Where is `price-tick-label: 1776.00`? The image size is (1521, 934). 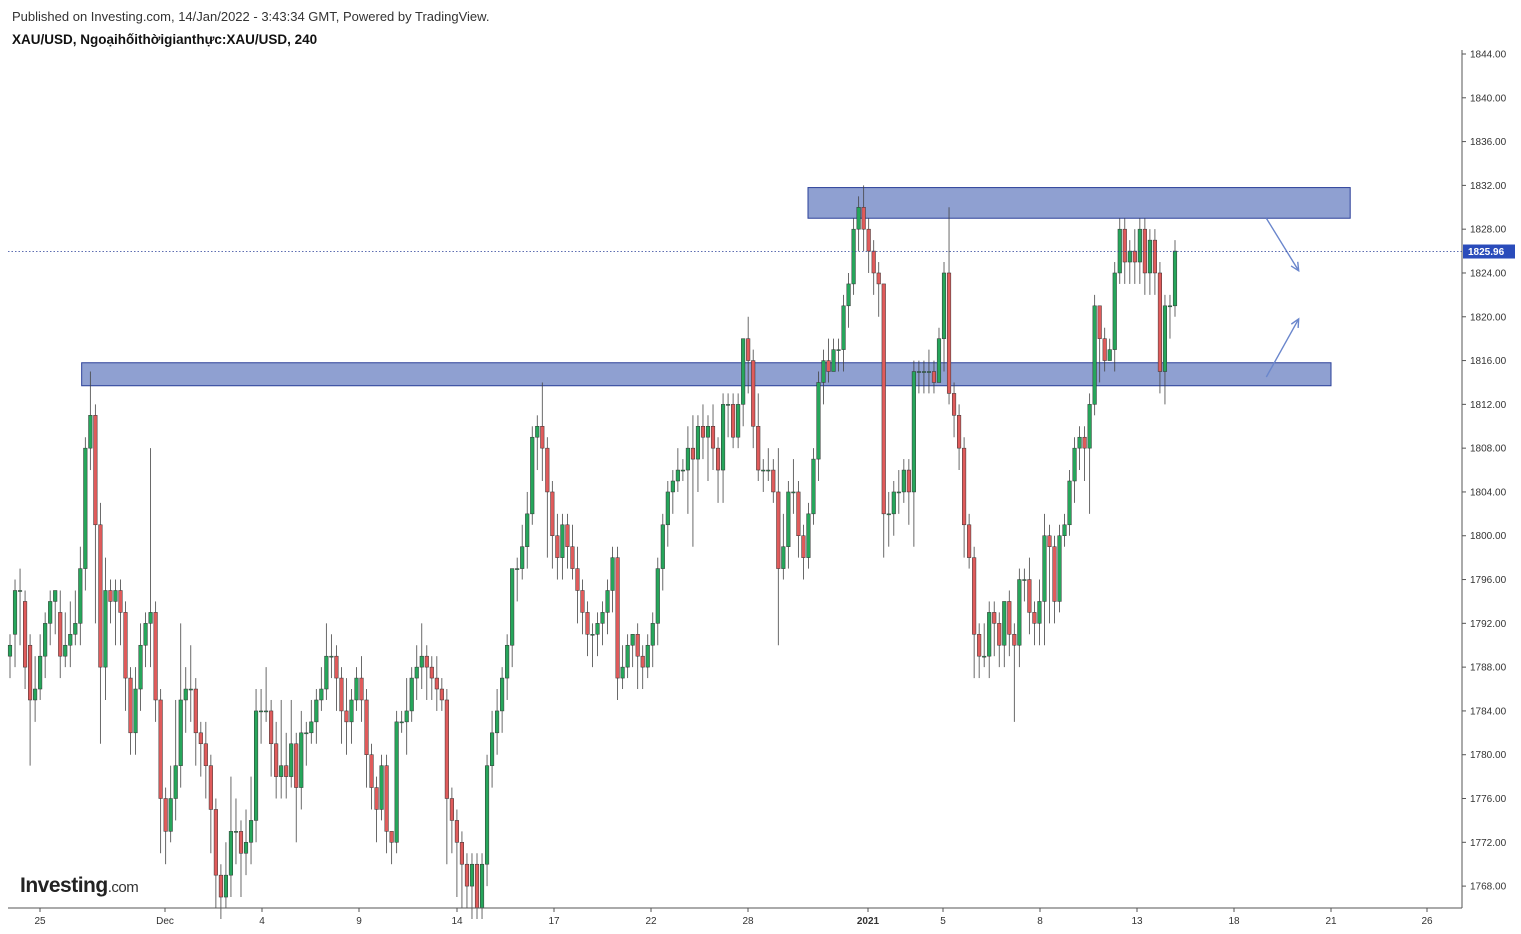 price-tick-label: 1776.00 is located at coordinates (1488, 799).